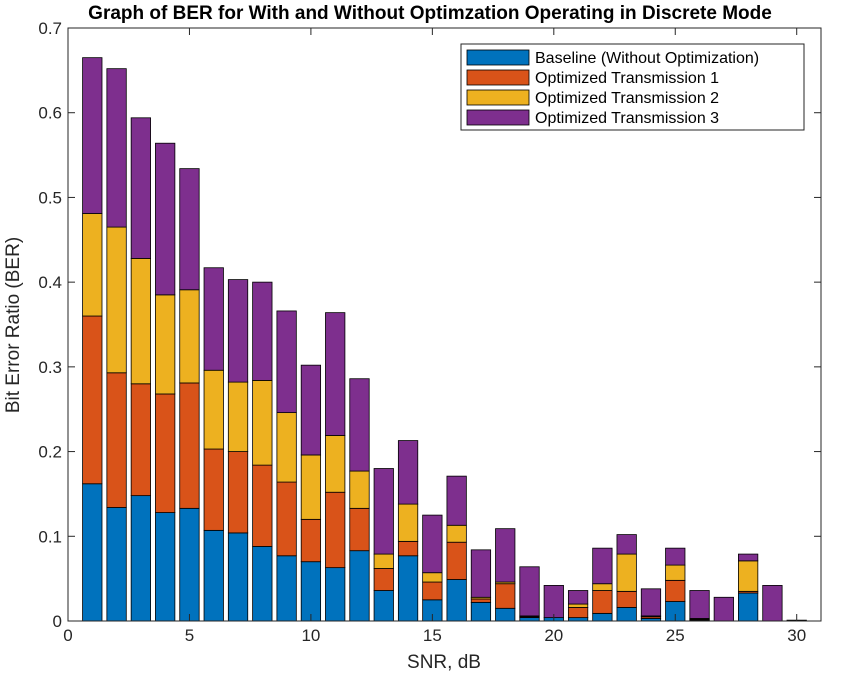  Describe the element at coordinates (213, 409) in the screenshot. I see `bar-segment-s2-x6` at that location.